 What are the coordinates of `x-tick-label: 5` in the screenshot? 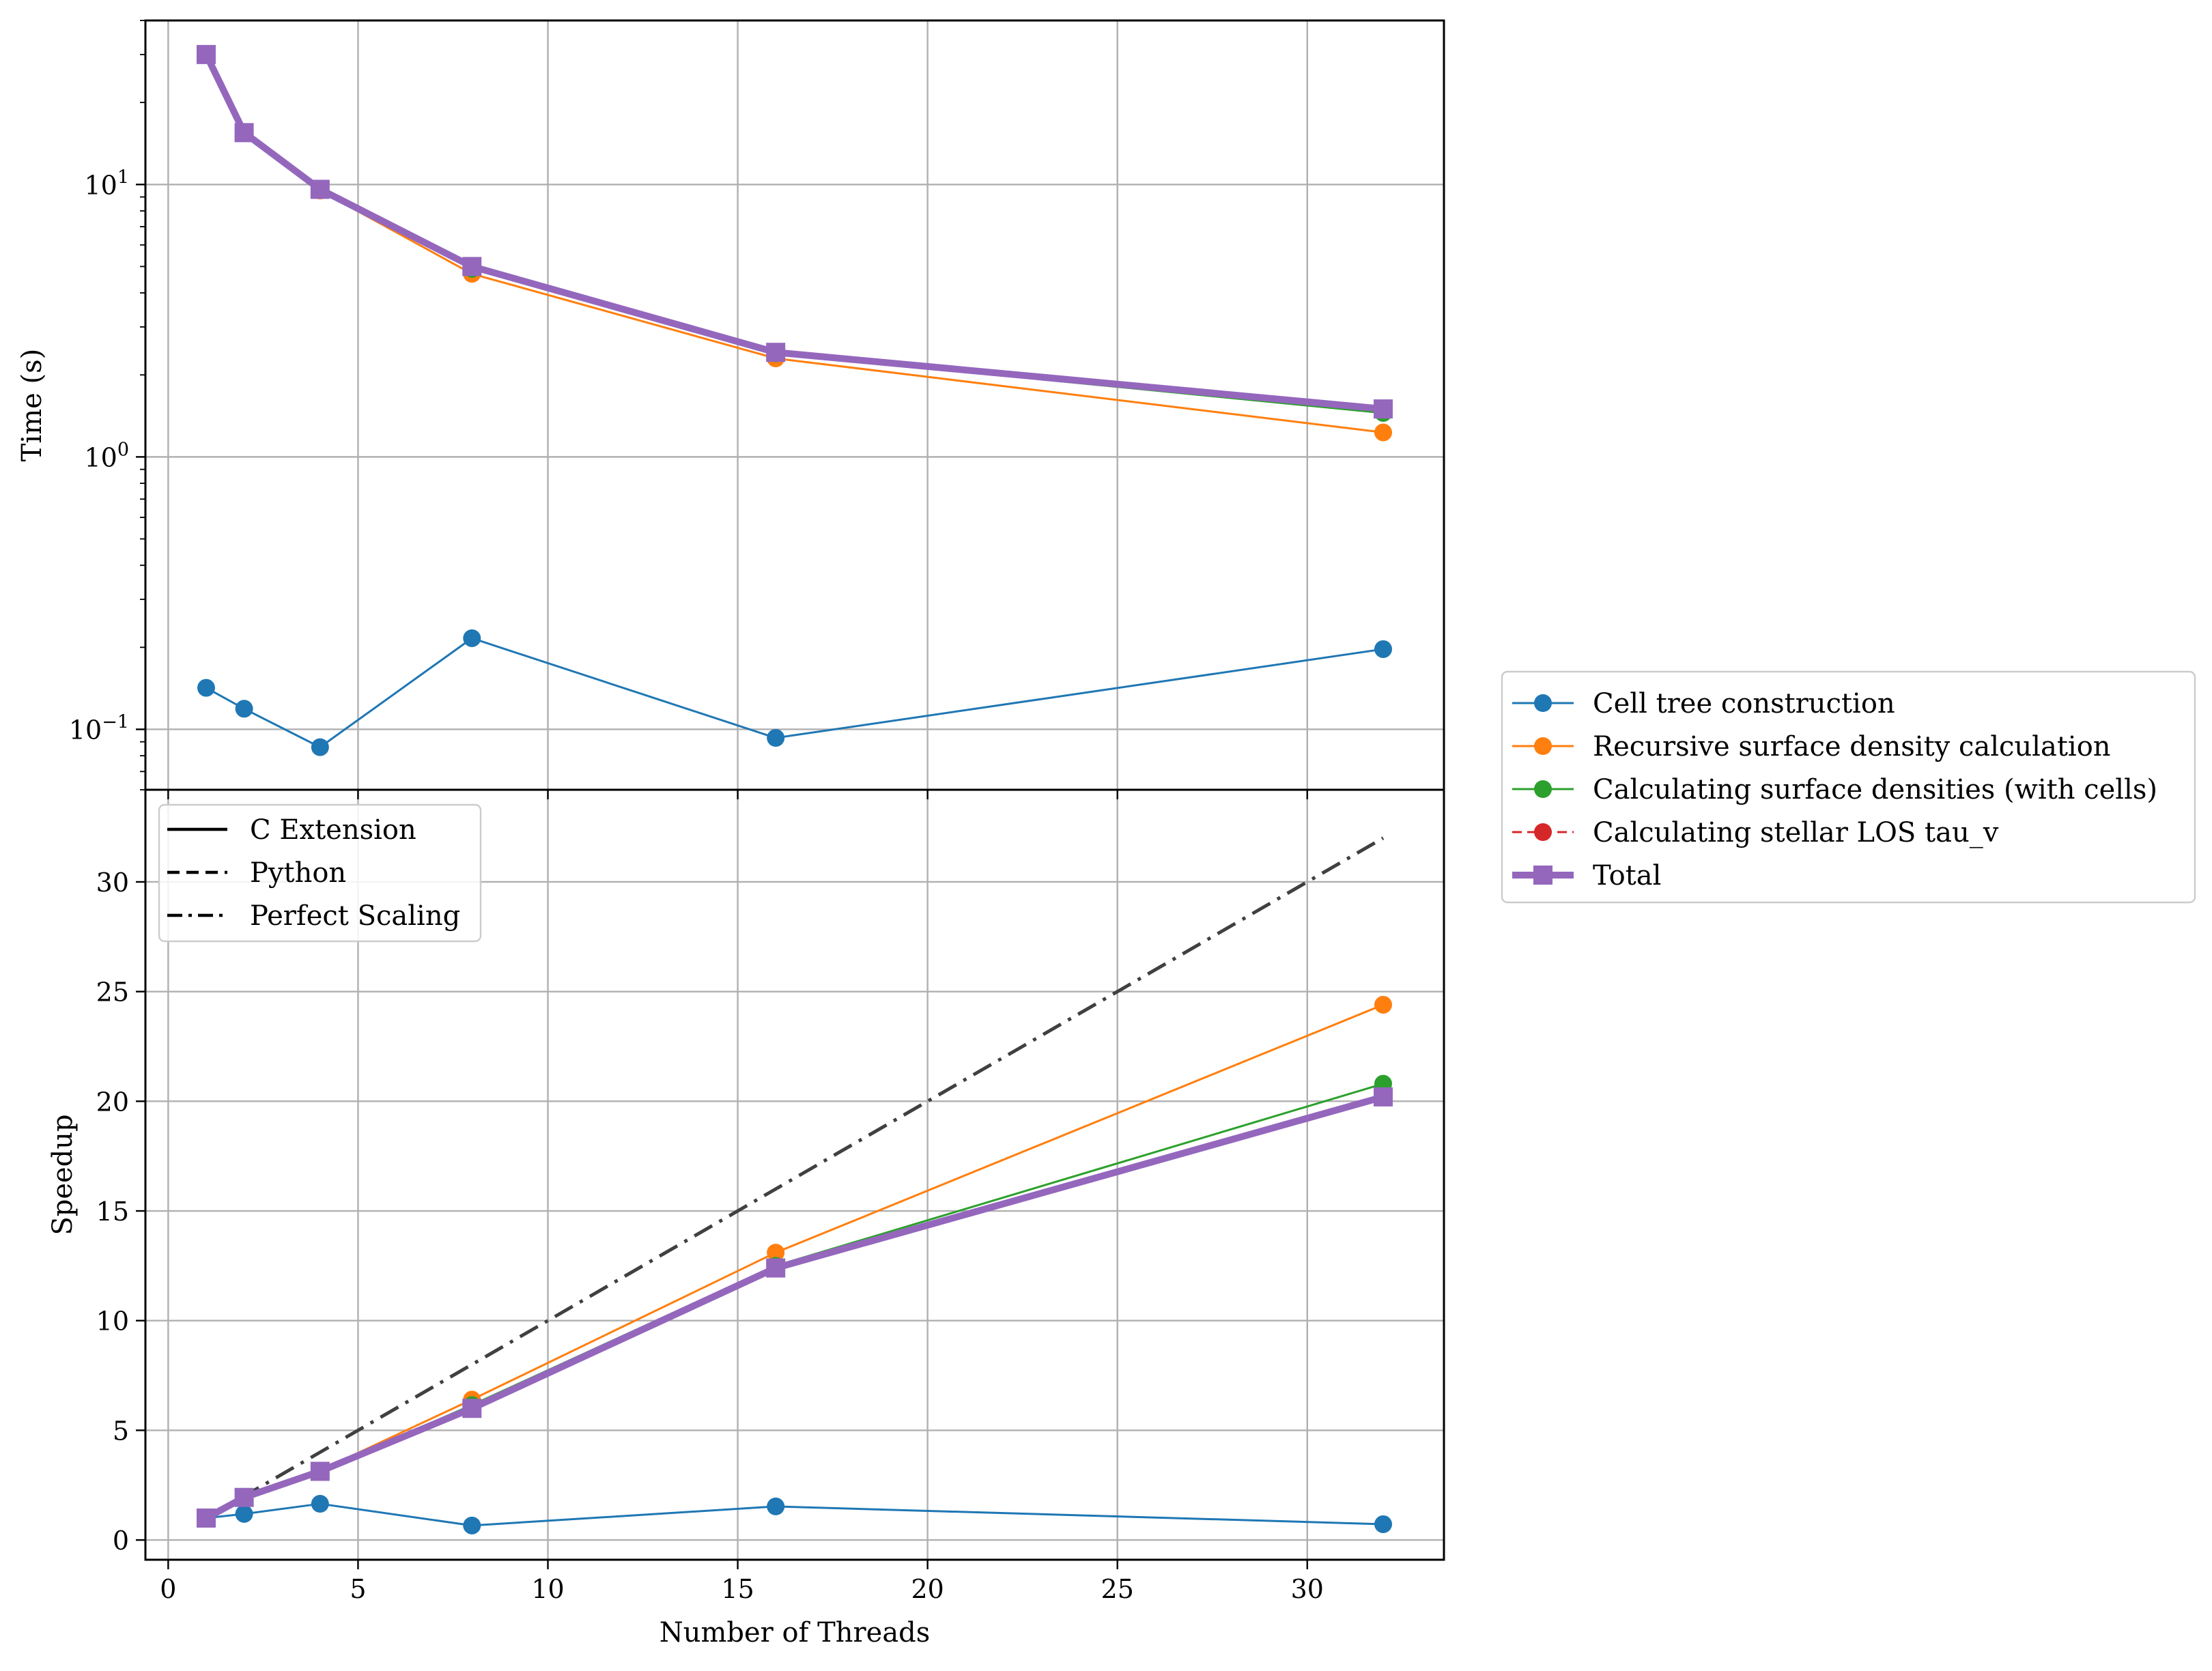 It's located at (358, 1589).